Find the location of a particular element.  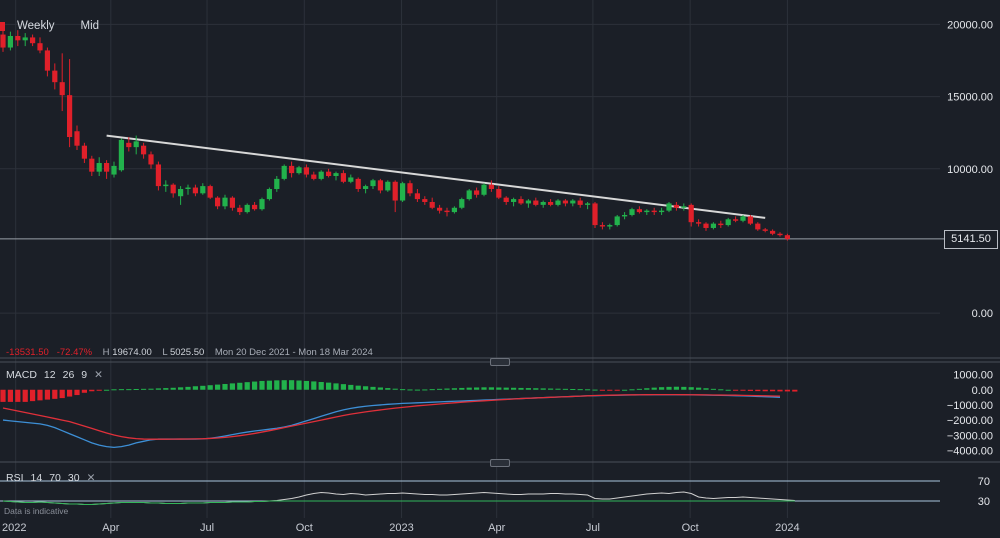

high-label: H is located at coordinates (106, 352).